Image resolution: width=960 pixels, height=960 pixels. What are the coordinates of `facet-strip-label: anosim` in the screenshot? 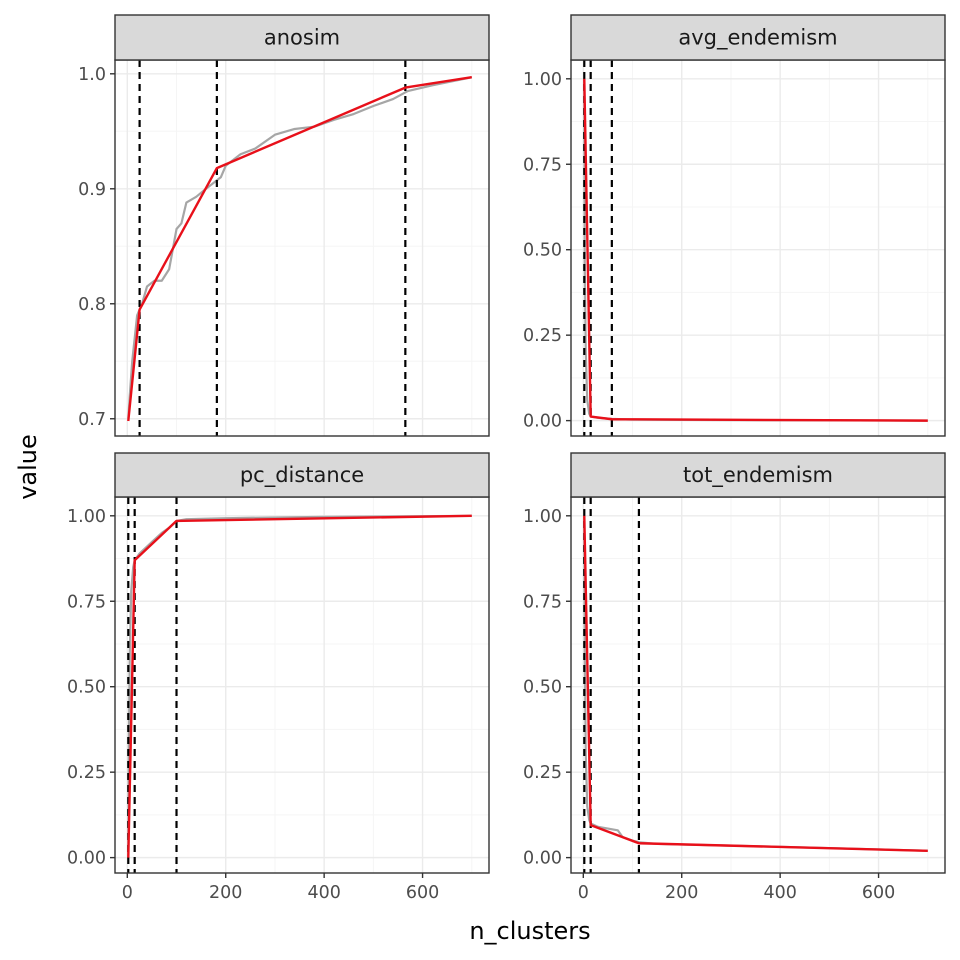 It's located at (302, 38).